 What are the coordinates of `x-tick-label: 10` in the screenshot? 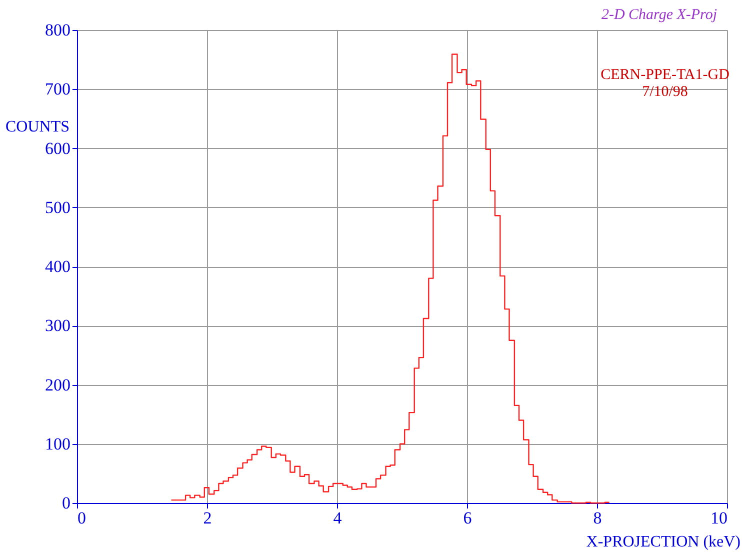 It's located at (719, 518).